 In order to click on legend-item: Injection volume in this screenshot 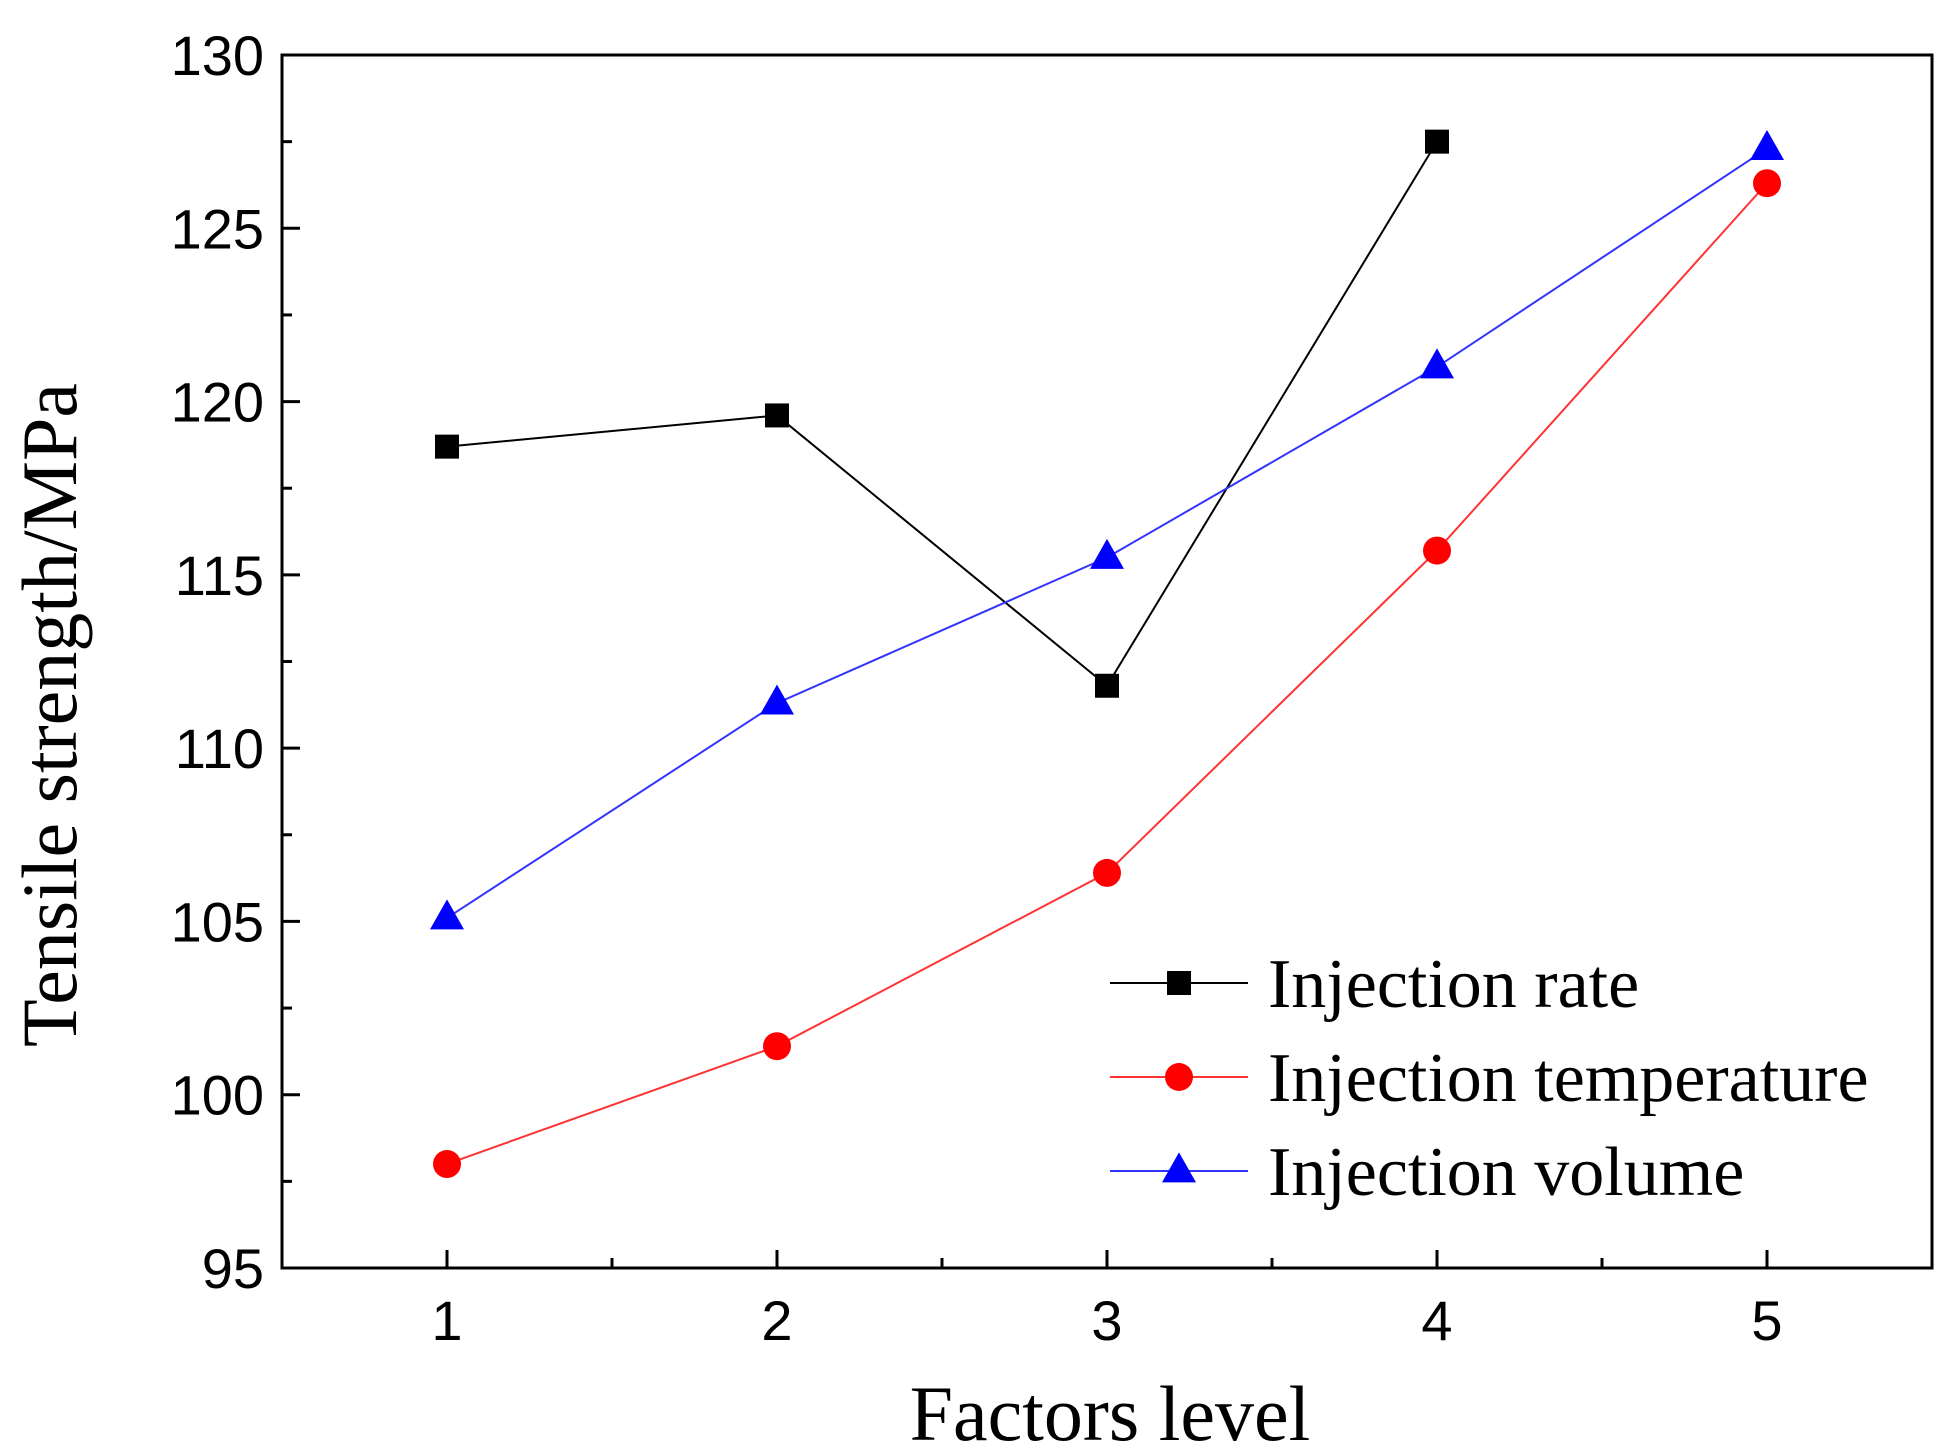, I will do `click(1427, 1172)`.